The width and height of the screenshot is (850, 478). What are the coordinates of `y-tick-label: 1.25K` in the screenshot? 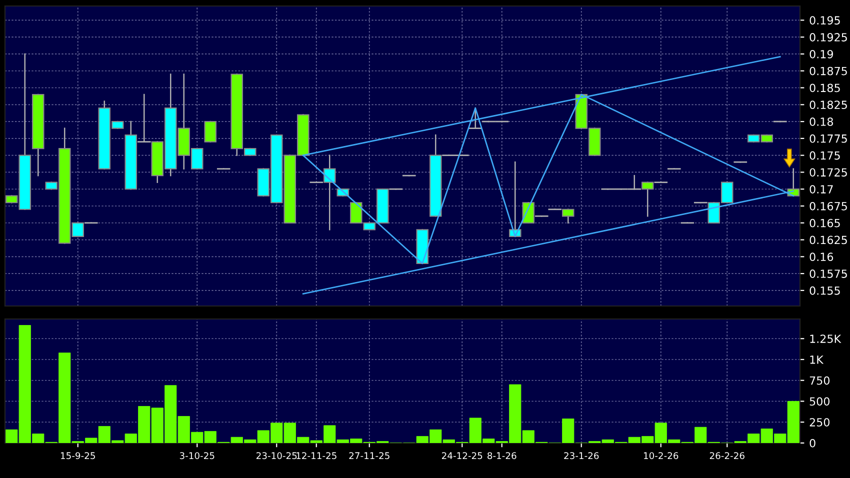 It's located at (826, 338).